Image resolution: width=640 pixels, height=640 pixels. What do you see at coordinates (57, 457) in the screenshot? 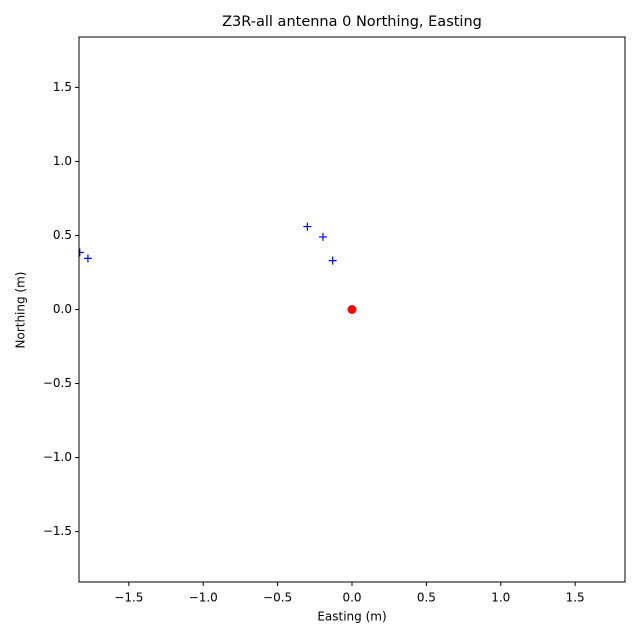
I see `y-tick-label: −1.0` at bounding box center [57, 457].